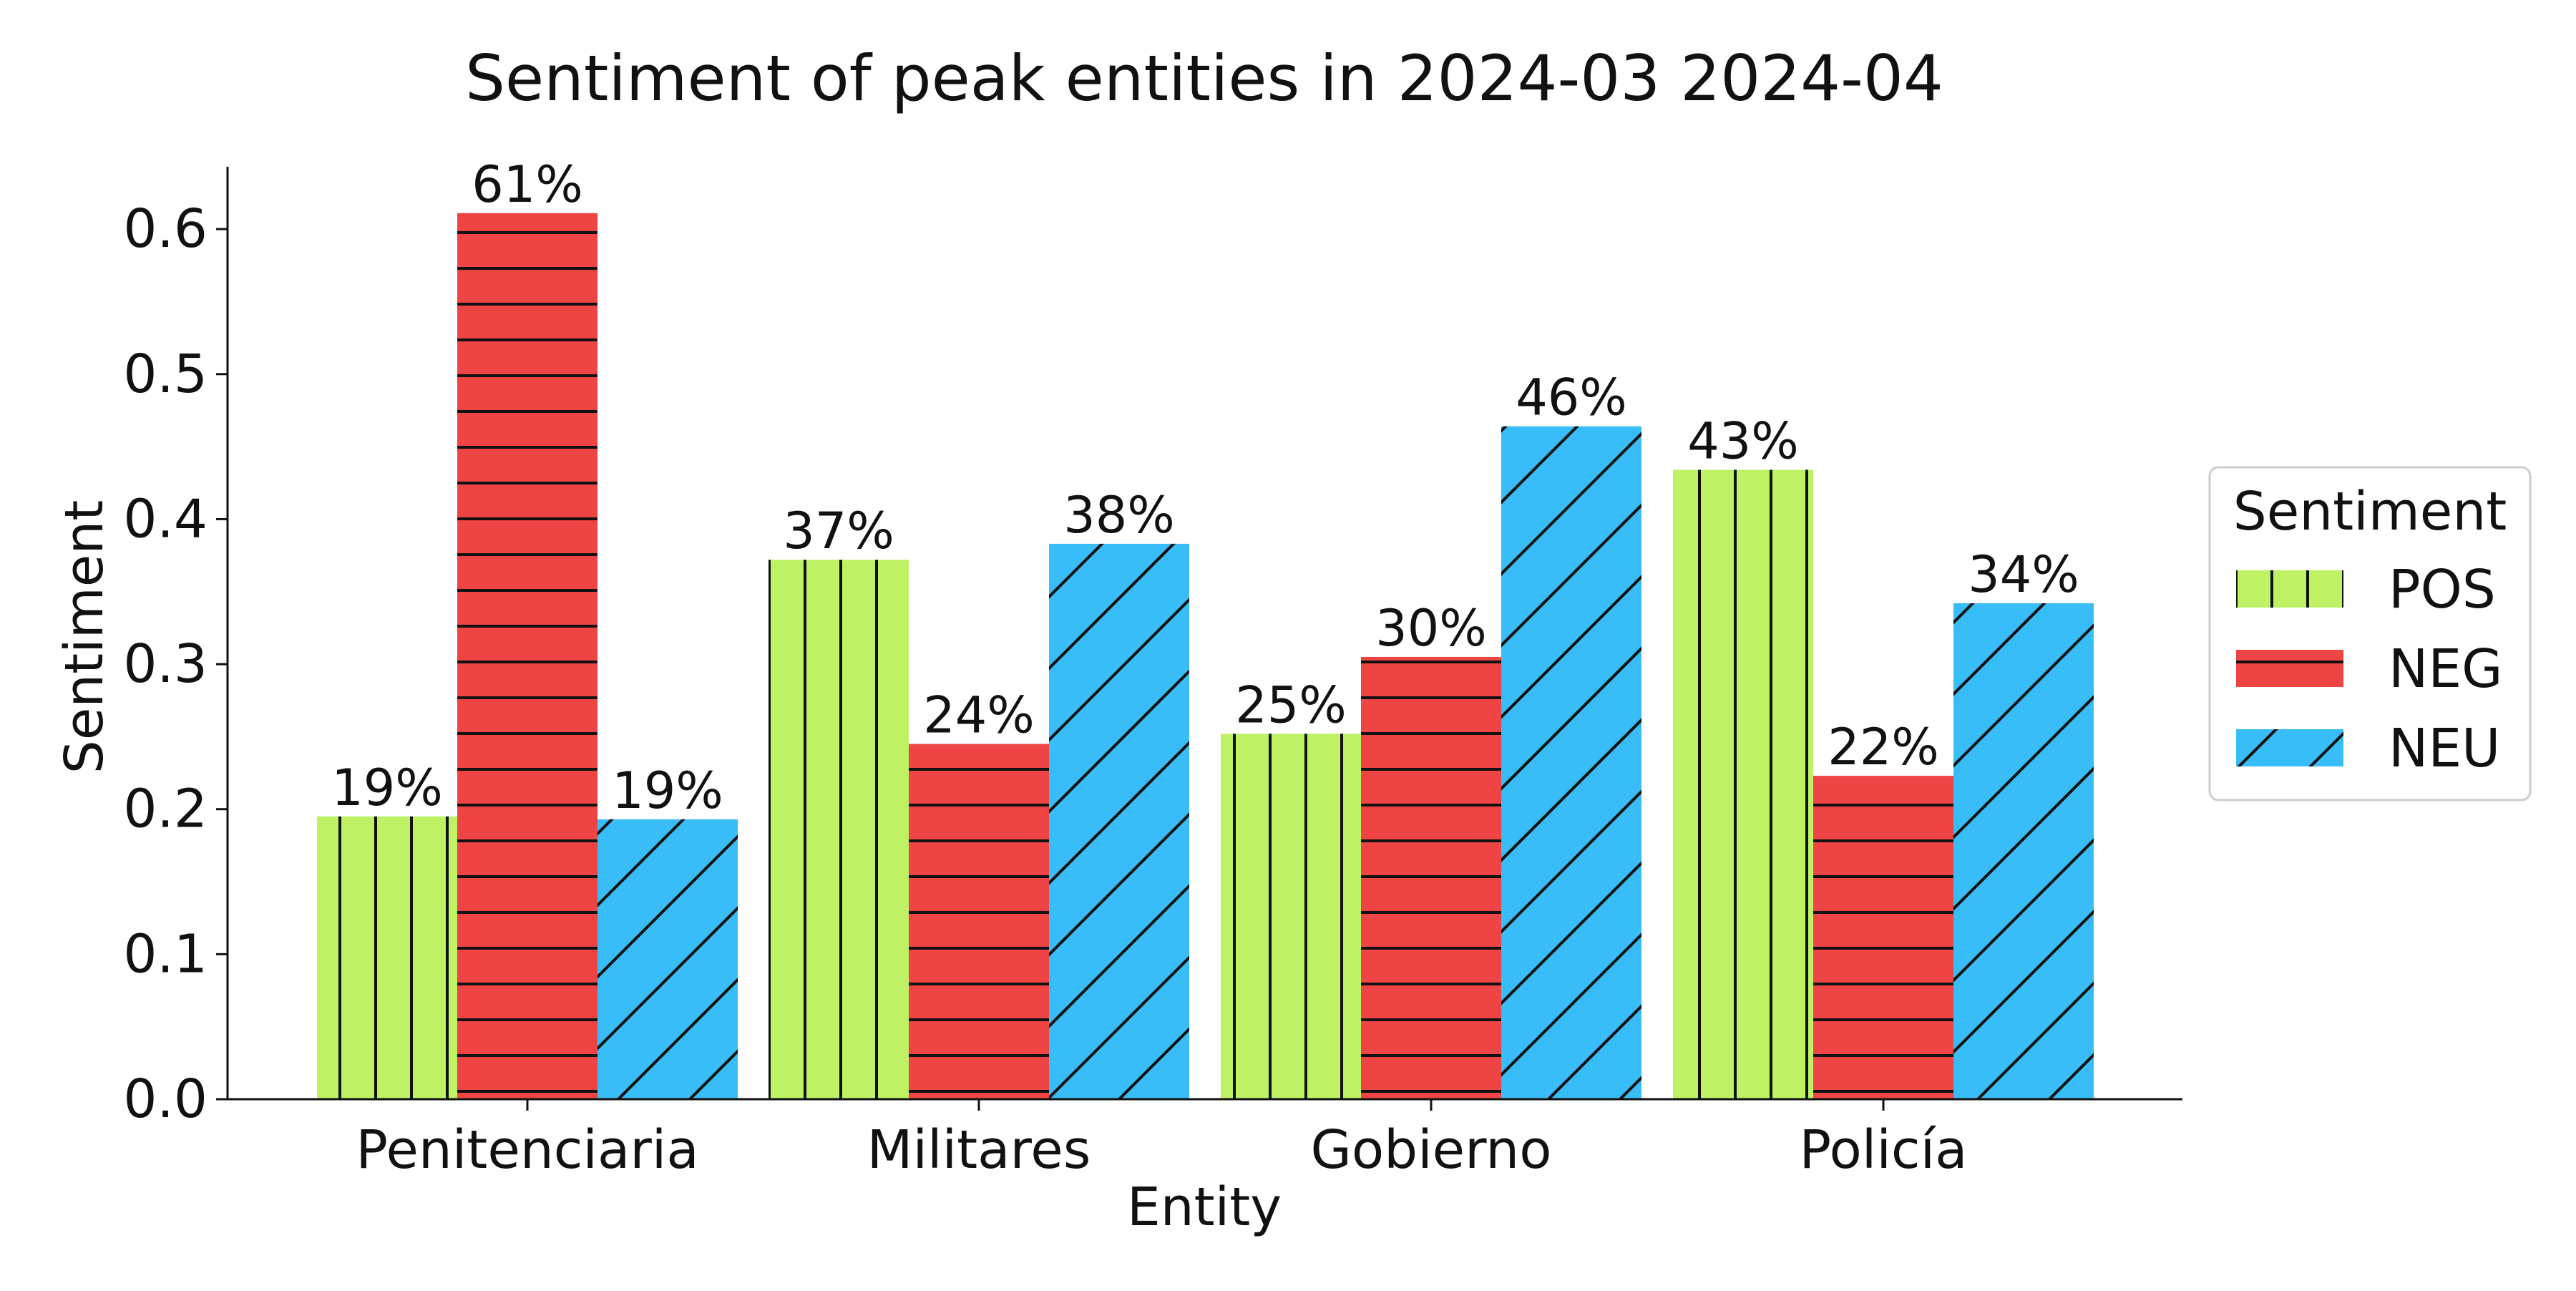 This screenshot has height=1291, width=2576. What do you see at coordinates (165, 229) in the screenshot?
I see `y-tick-label: 0.6` at bounding box center [165, 229].